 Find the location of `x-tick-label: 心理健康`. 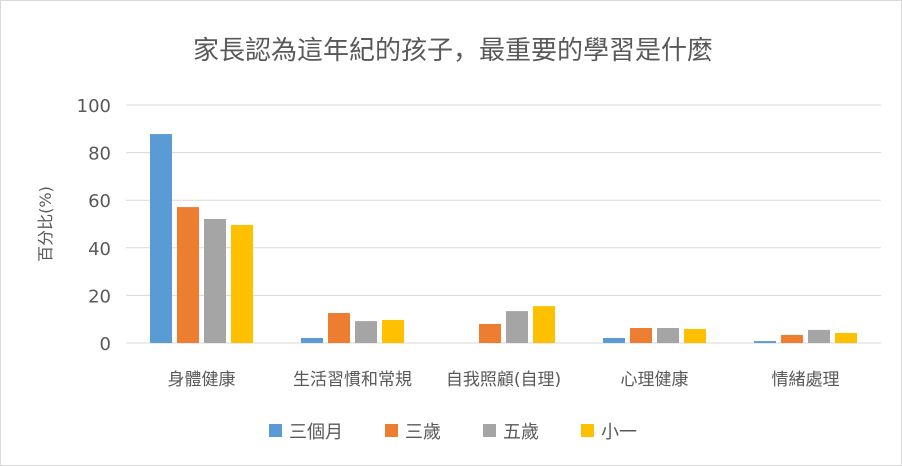

x-tick-label: 心理健康 is located at coordinates (655, 380).